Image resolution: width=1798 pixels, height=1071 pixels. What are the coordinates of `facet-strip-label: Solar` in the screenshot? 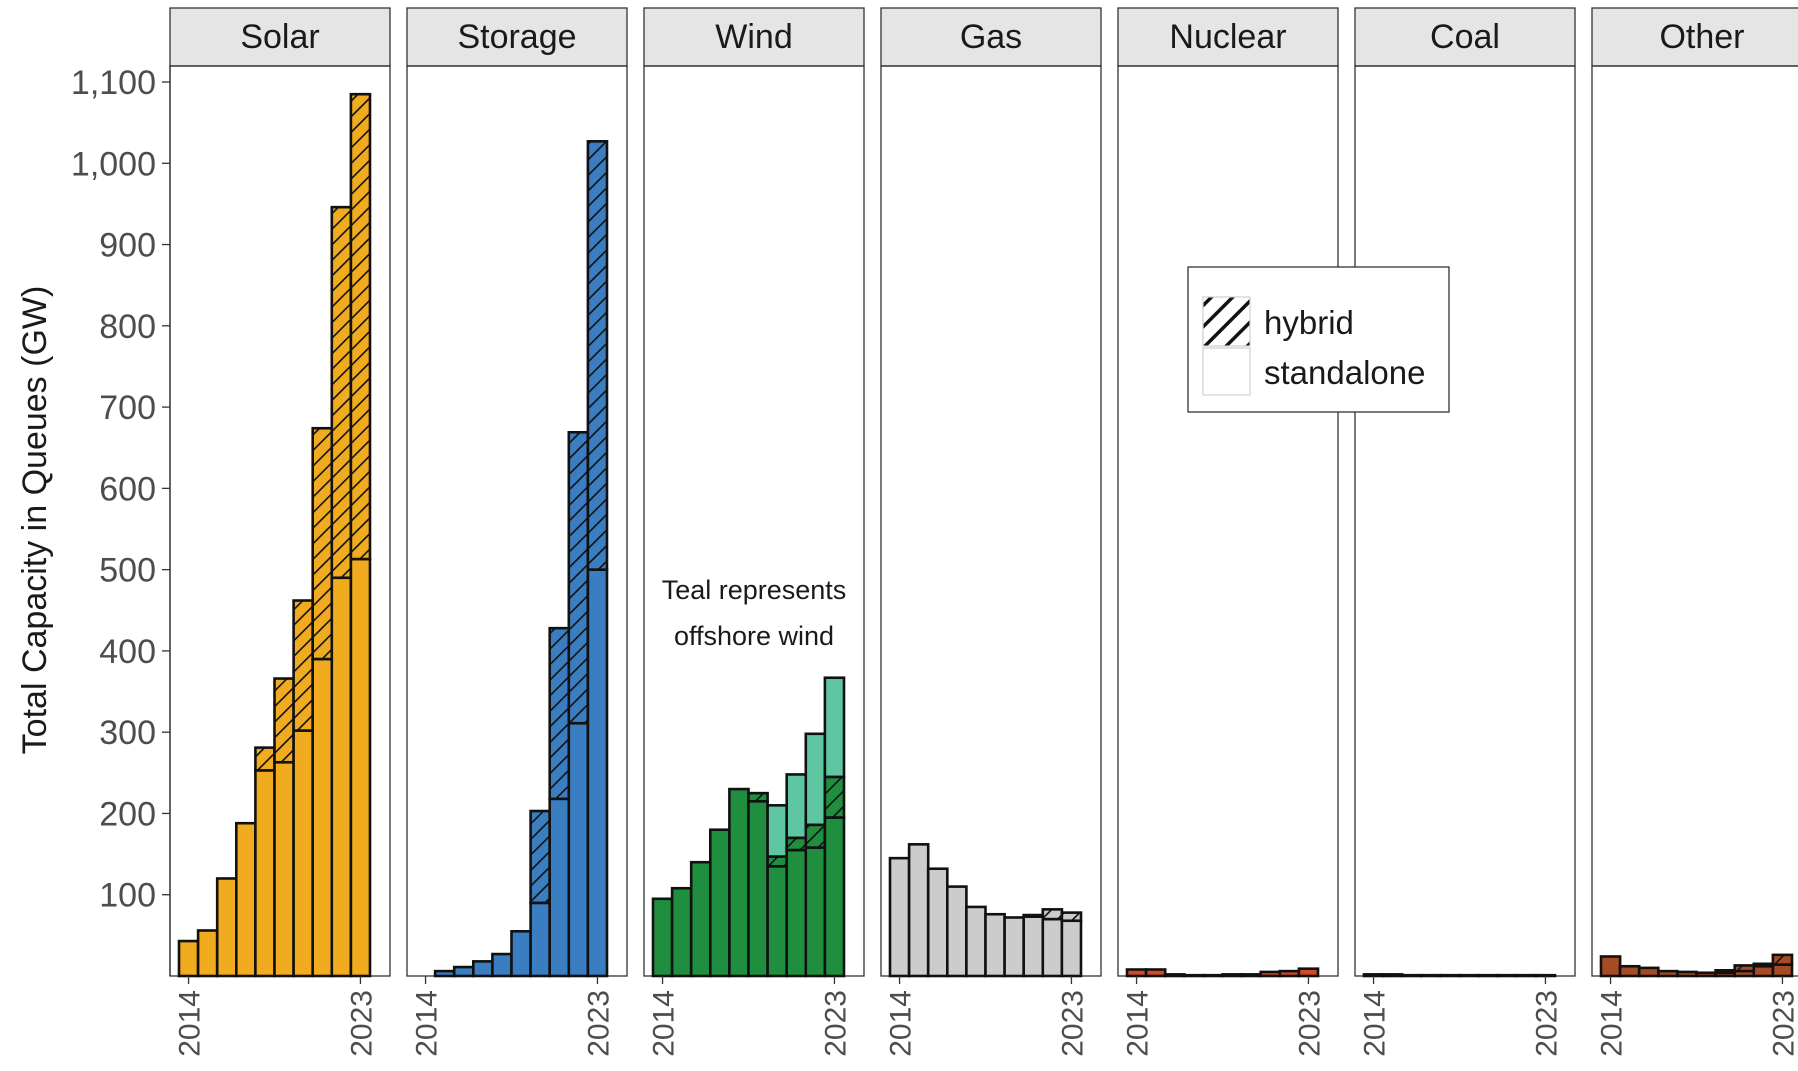 It's located at (279, 37).